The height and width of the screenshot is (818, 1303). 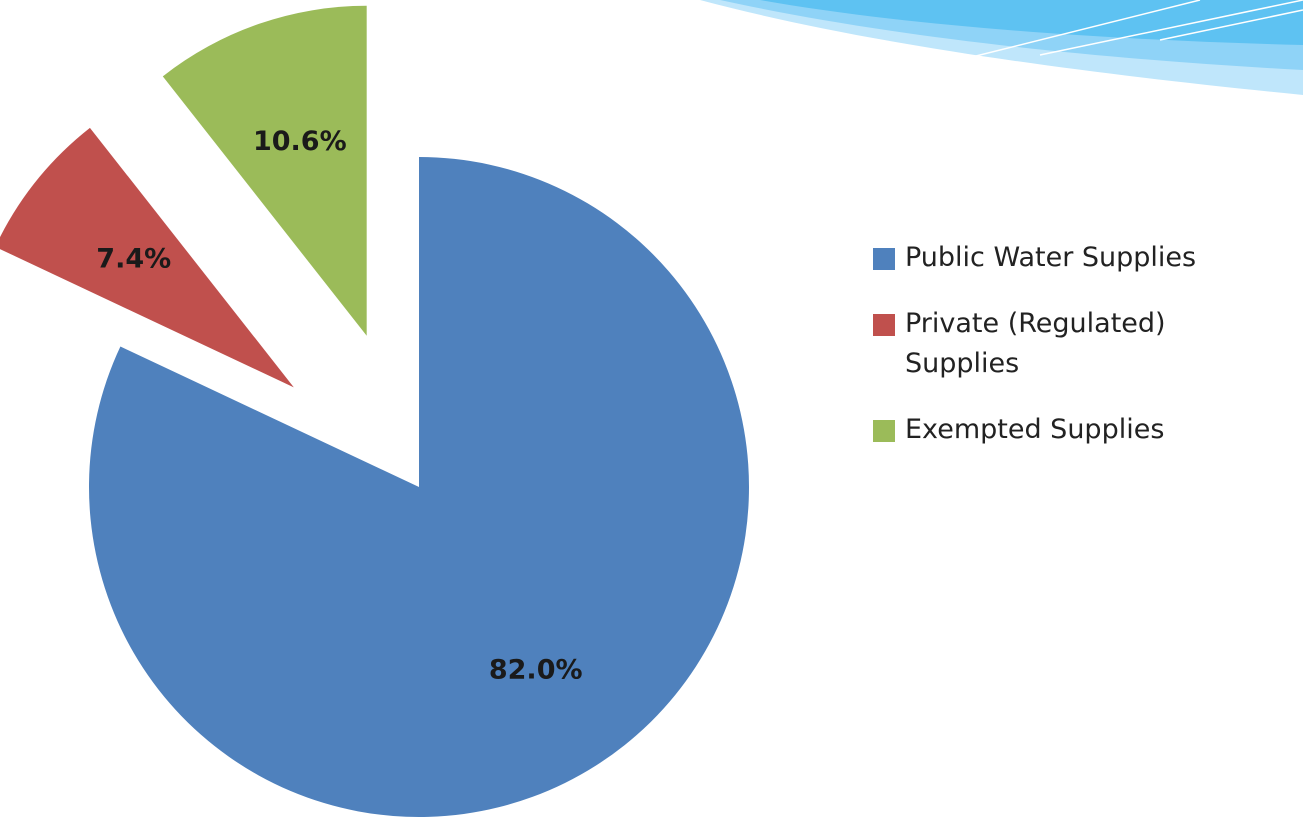 What do you see at coordinates (133, 258) in the screenshot?
I see `data-label: 7.4%` at bounding box center [133, 258].